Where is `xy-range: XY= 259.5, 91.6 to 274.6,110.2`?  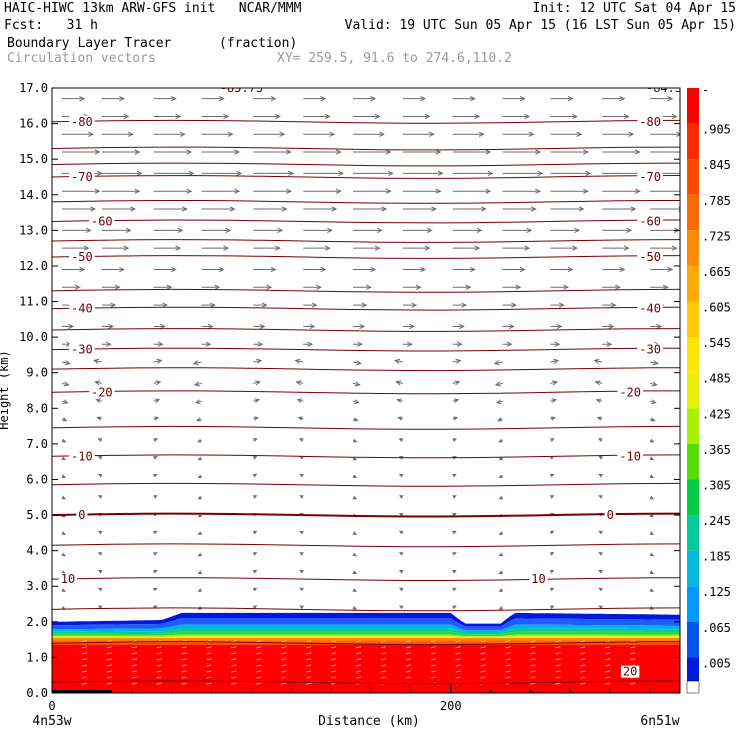
xy-range: XY= 259.5, 91.6 to 274.6,110.2 is located at coordinates (394, 58).